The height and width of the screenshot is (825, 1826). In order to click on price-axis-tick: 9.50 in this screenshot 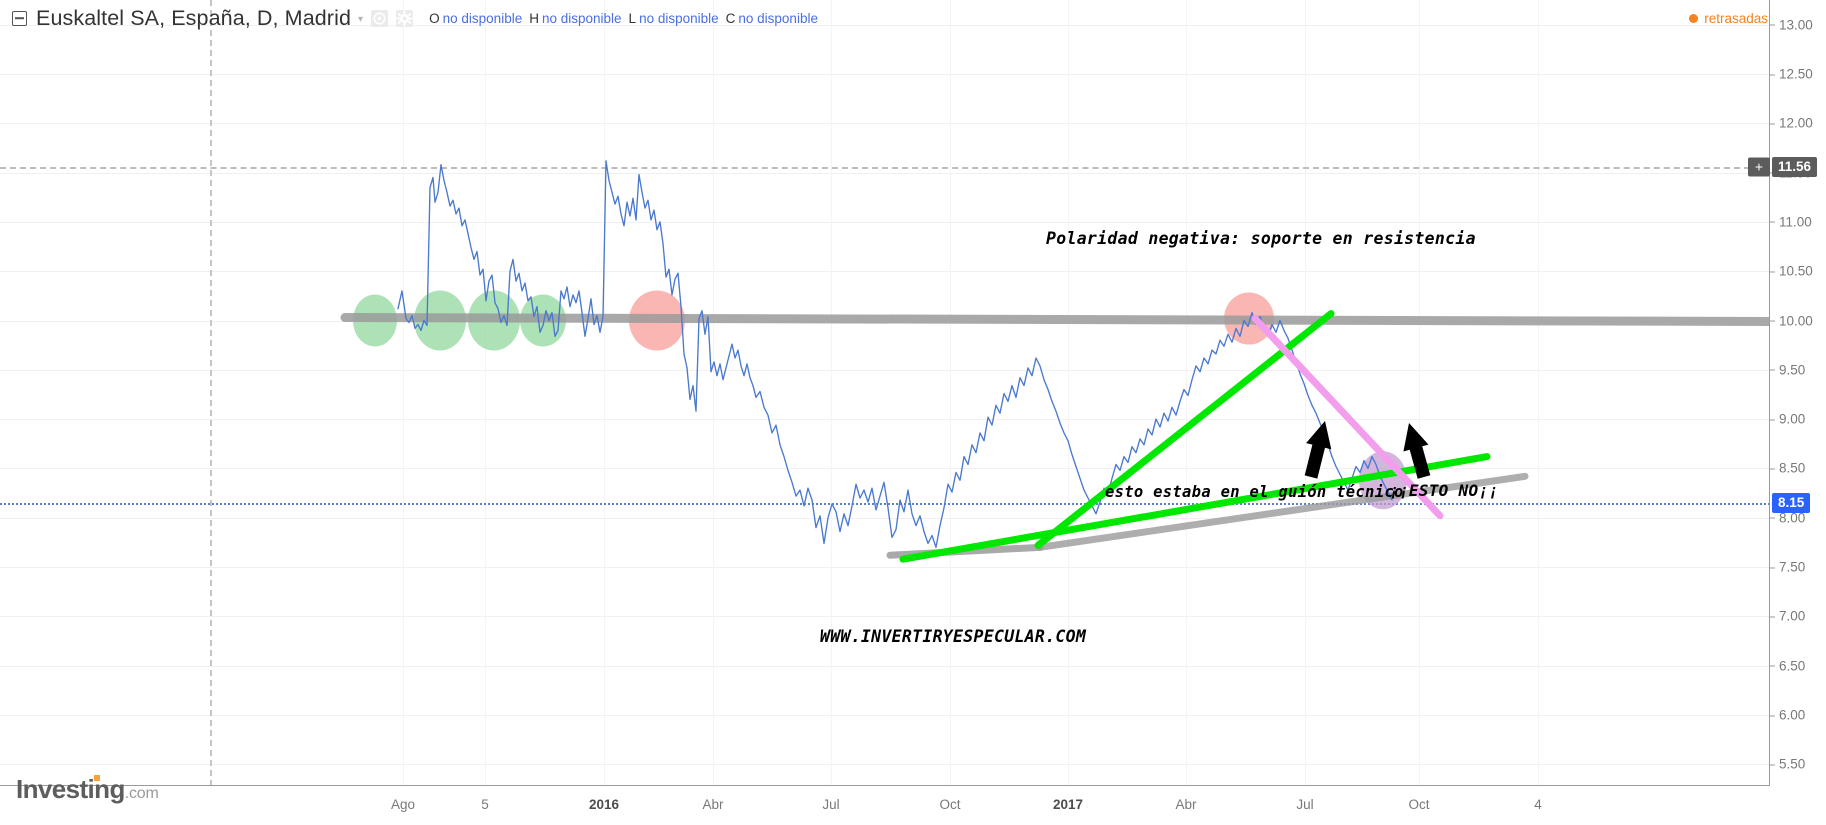, I will do `click(1787, 369)`.